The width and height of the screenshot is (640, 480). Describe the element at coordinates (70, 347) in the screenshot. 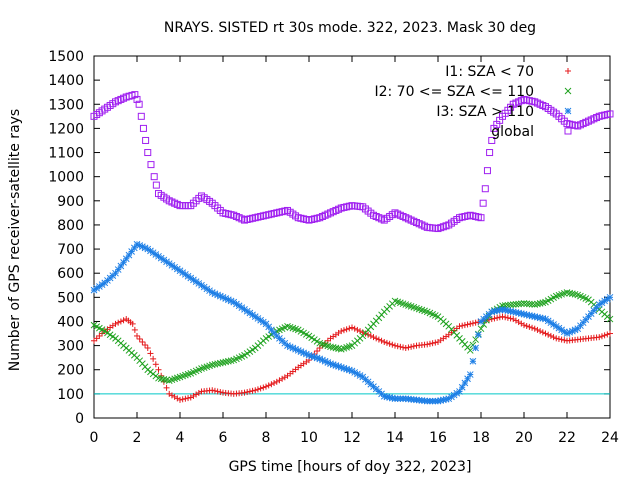

I see `y-tick-label: 300` at that location.